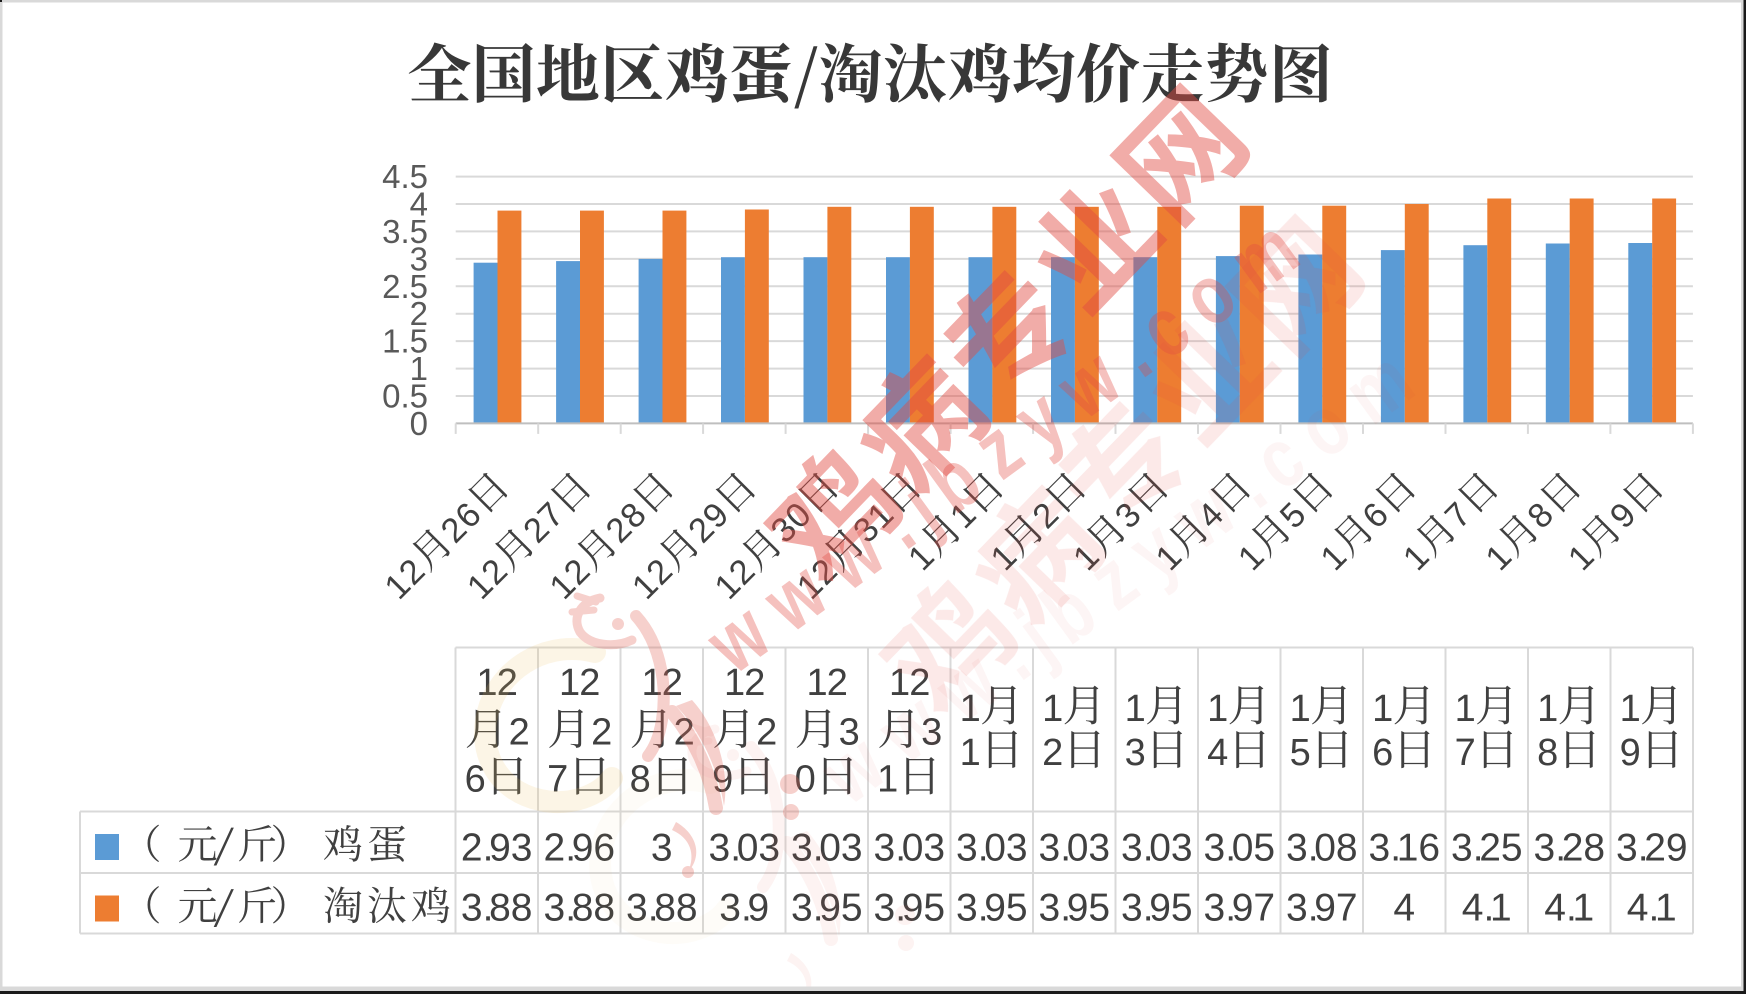 This screenshot has height=999, width=1746. Describe the element at coordinates (1405, 848) in the screenshot. I see `svg-text: 3.16` at that location.